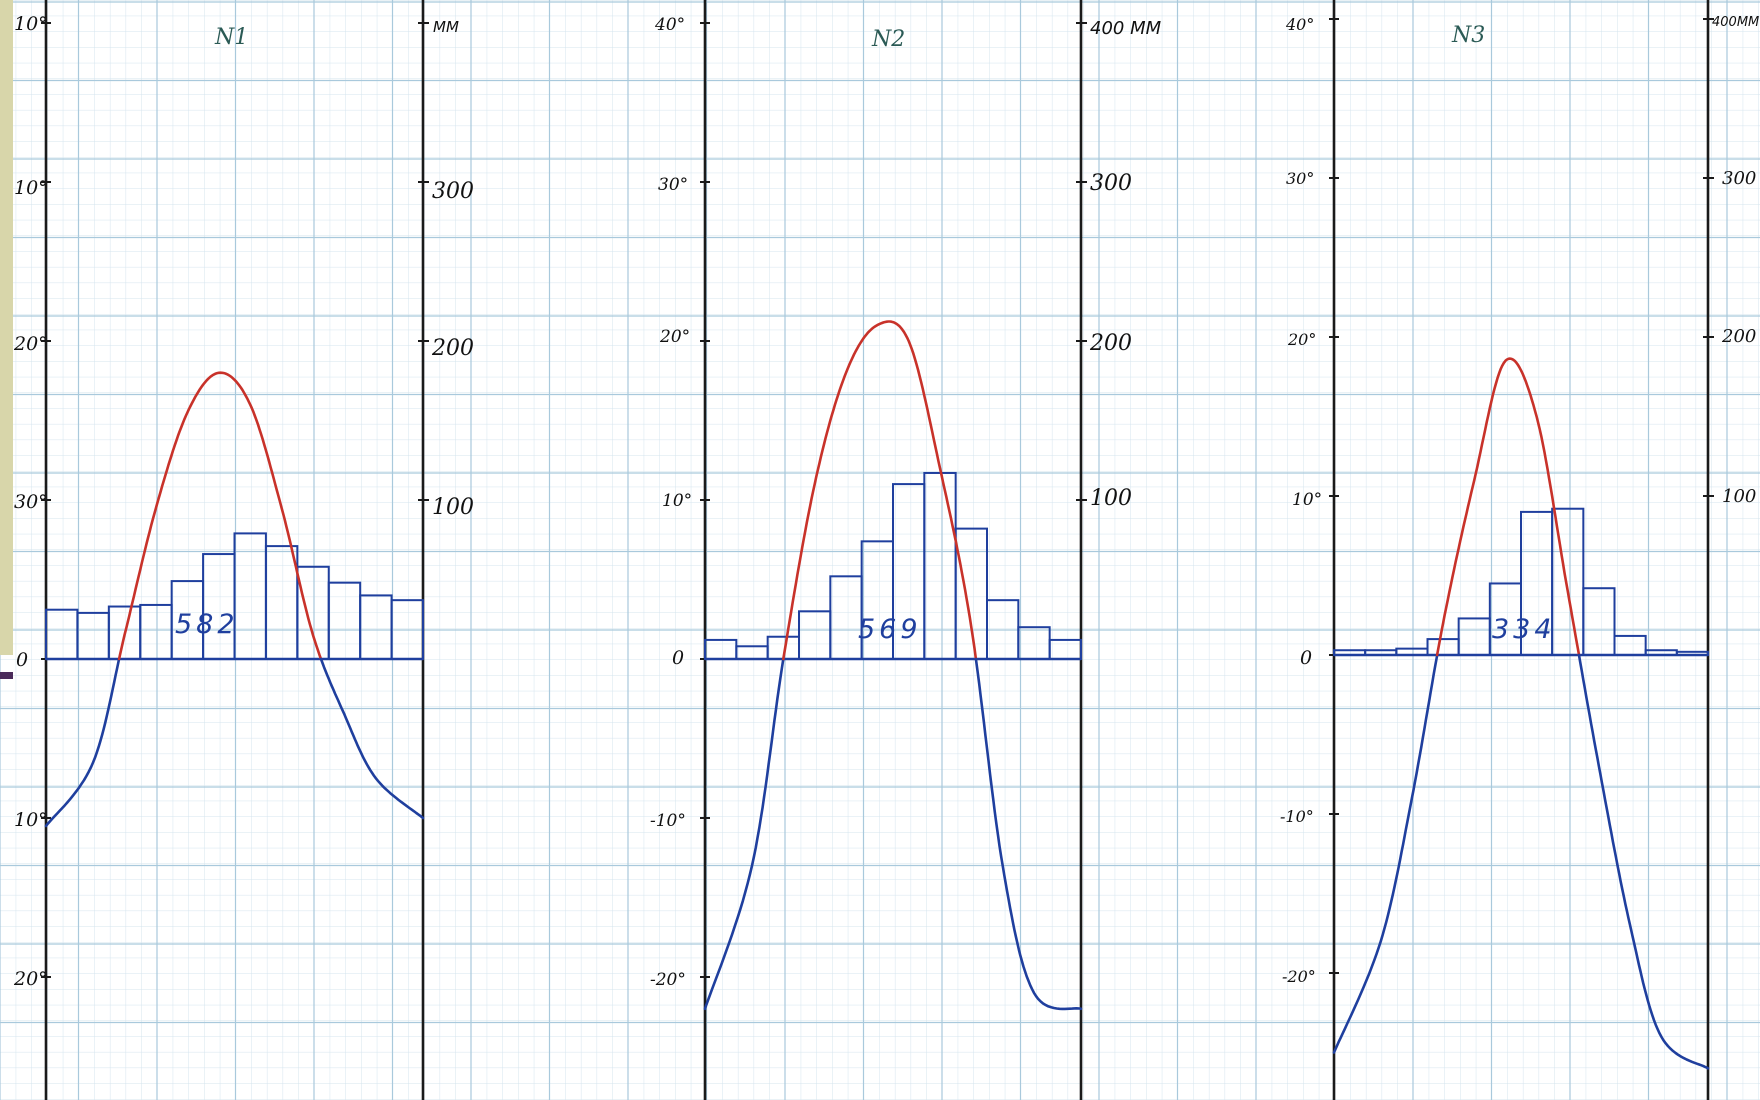 The image size is (1760, 1100). Describe the element at coordinates (1739, 496) in the screenshot. I see `panel-n3-right-tick: 100` at that location.